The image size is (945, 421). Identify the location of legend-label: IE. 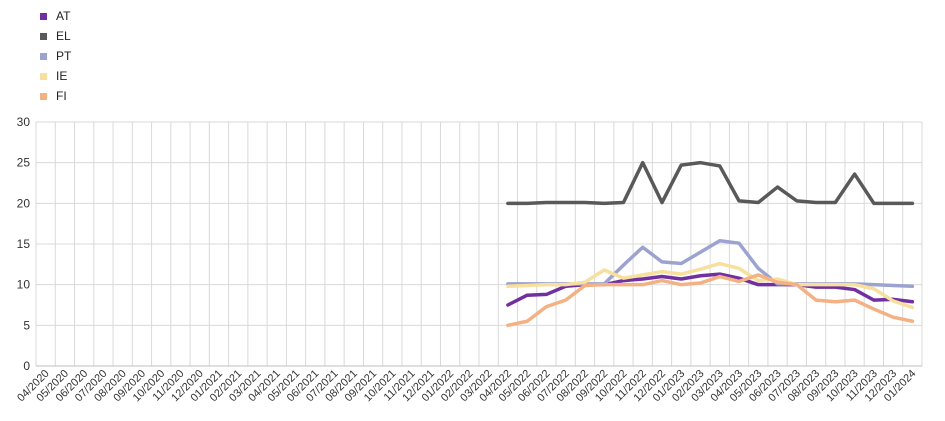
(62, 76).